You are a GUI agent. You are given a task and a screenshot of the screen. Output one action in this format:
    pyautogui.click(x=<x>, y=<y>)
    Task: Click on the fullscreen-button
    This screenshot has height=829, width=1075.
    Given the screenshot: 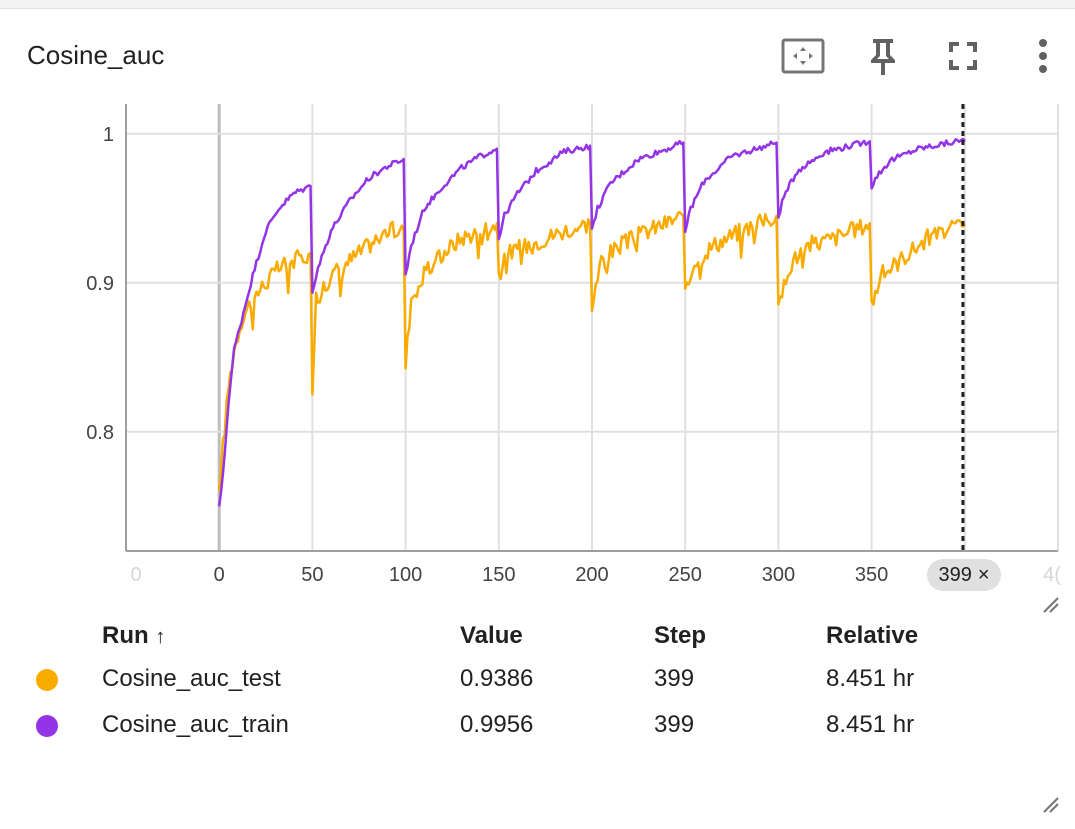 What is the action you would take?
    pyautogui.click(x=963, y=56)
    